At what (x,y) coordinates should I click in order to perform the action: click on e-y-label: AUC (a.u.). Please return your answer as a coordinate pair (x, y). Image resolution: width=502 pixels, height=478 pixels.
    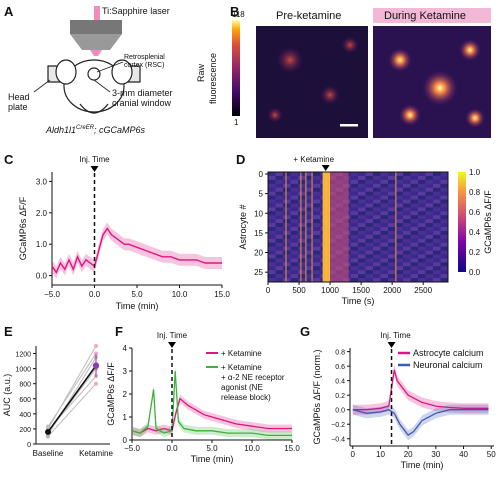
    Looking at the image, I should click on (7, 395).